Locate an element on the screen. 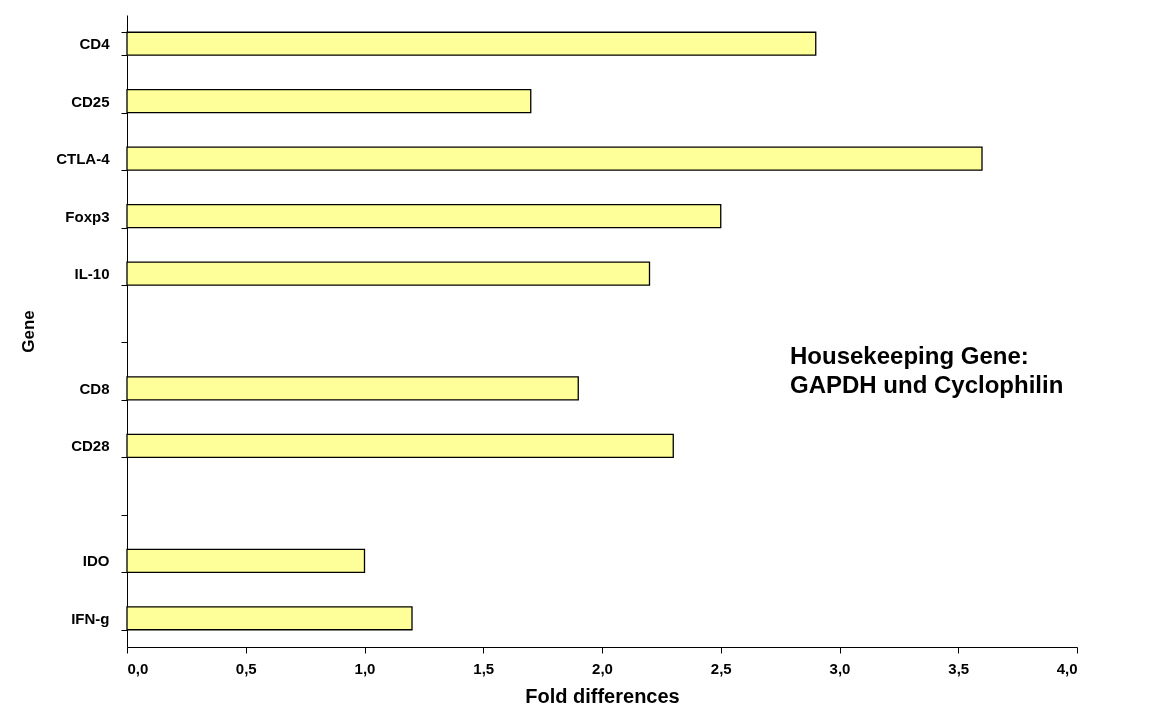  x-tick-label: 4,0 is located at coordinates (1067, 668).